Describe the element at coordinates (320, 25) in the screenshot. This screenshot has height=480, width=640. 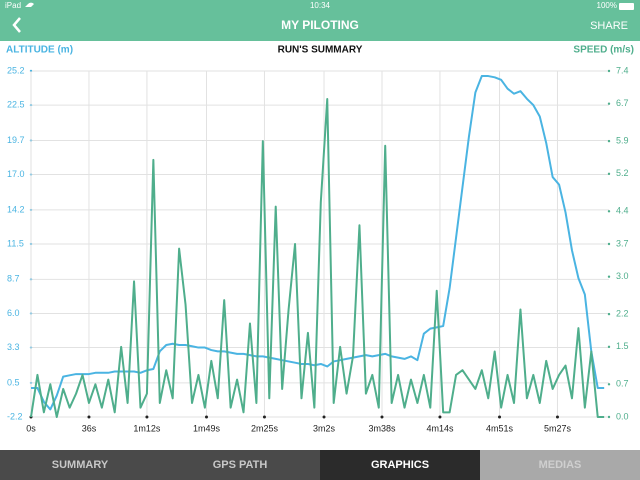
I see `screen-title: MY PILOTING` at that location.